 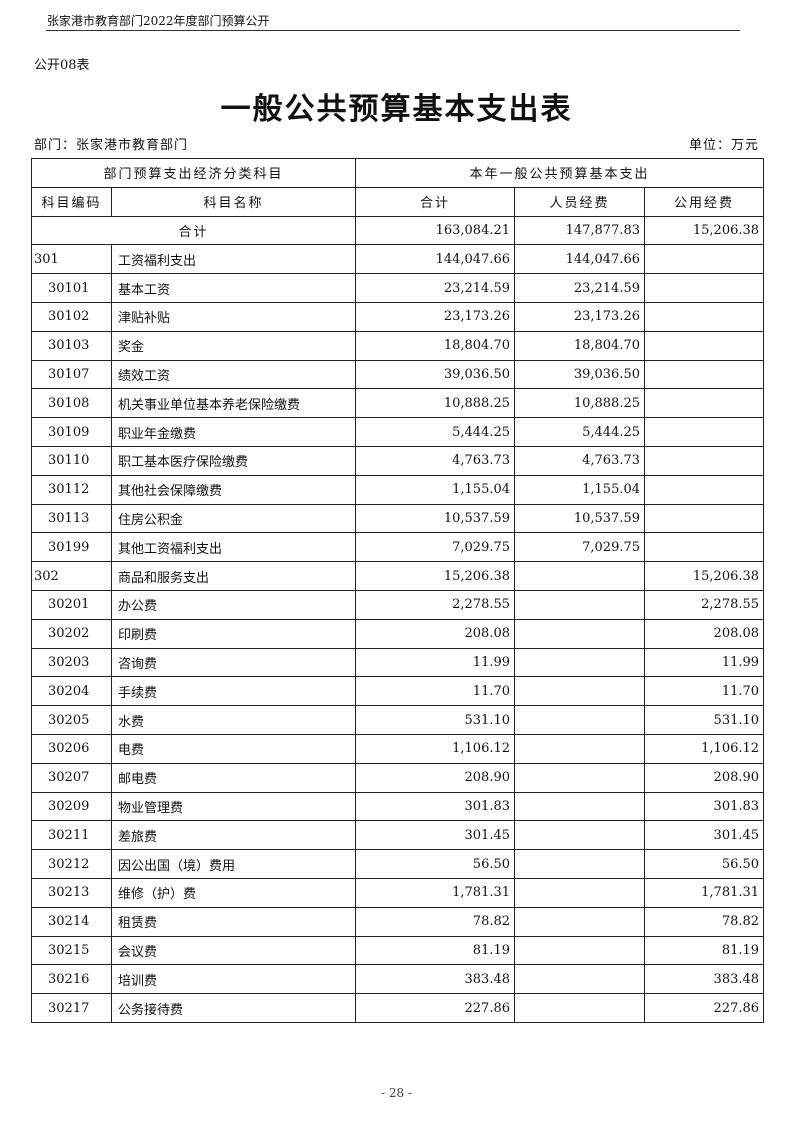 I want to click on table-row: 30103 奖金 18,804.70 18,804.70, so click(x=398, y=345).